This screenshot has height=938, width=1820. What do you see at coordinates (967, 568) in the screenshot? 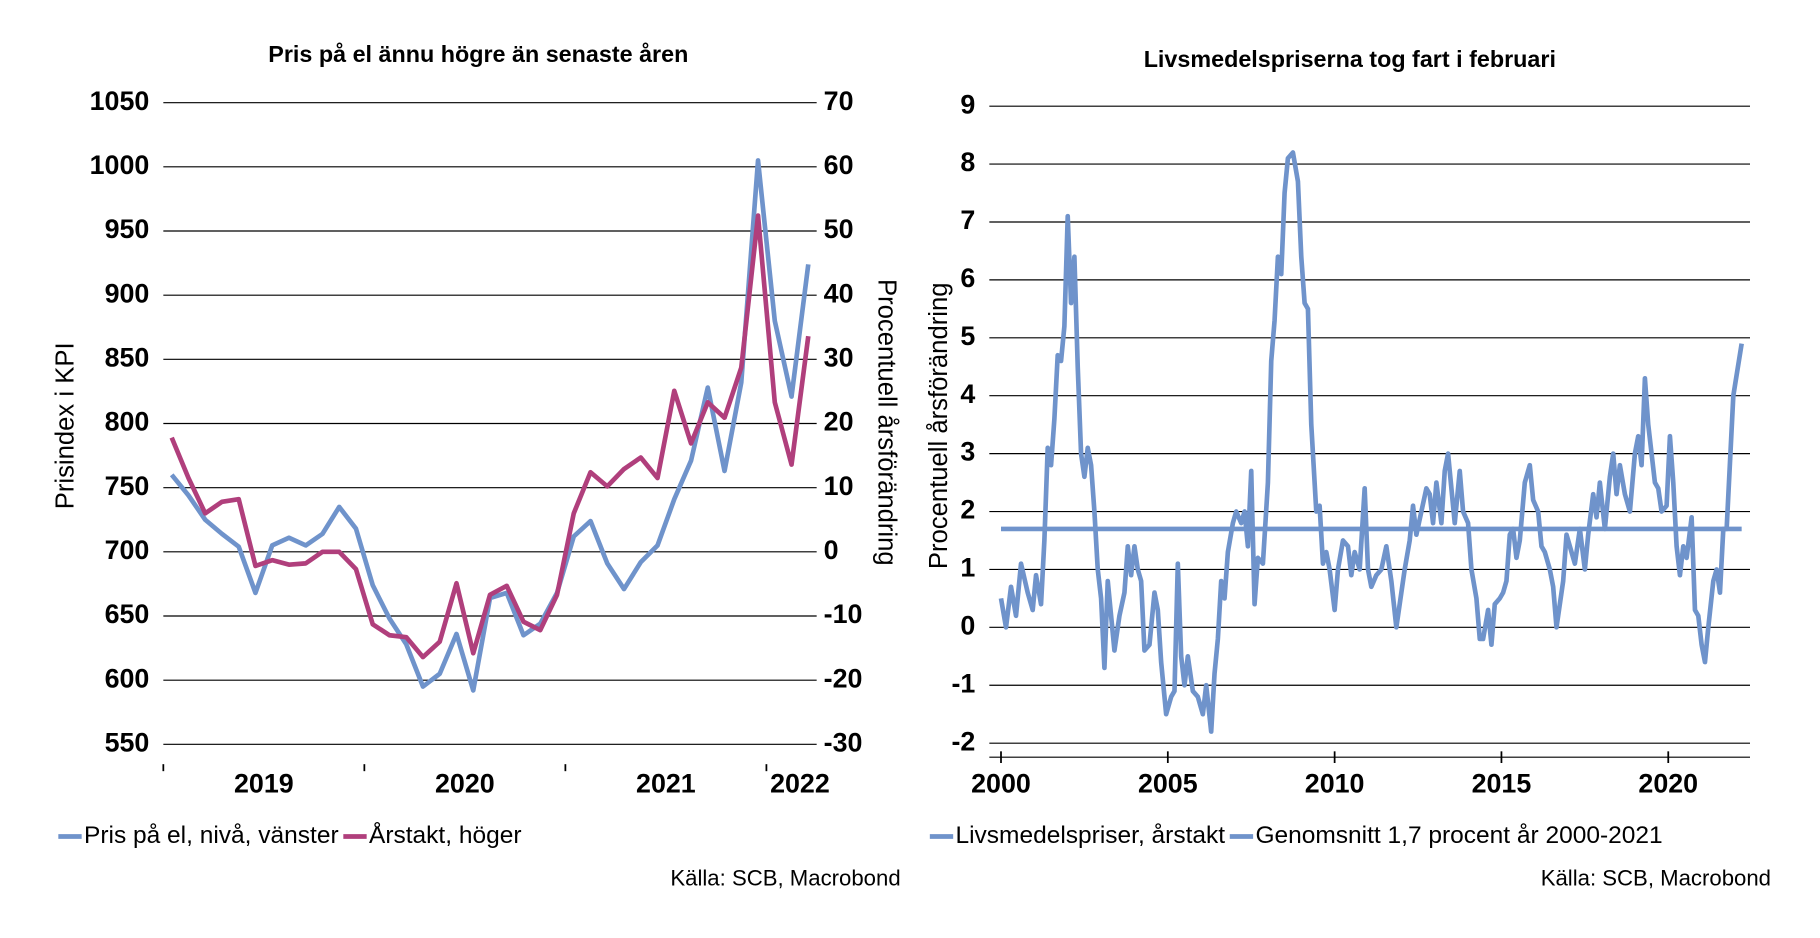
I see `y-tick-label: 1` at bounding box center [967, 568].